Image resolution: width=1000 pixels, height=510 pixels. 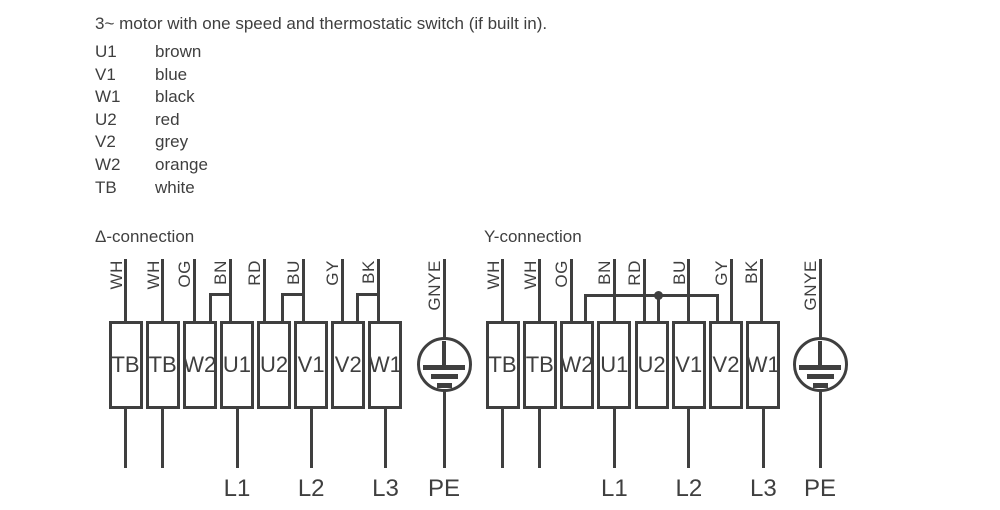 What do you see at coordinates (108, 97) in the screenshot?
I see `terminal-code: W1` at bounding box center [108, 97].